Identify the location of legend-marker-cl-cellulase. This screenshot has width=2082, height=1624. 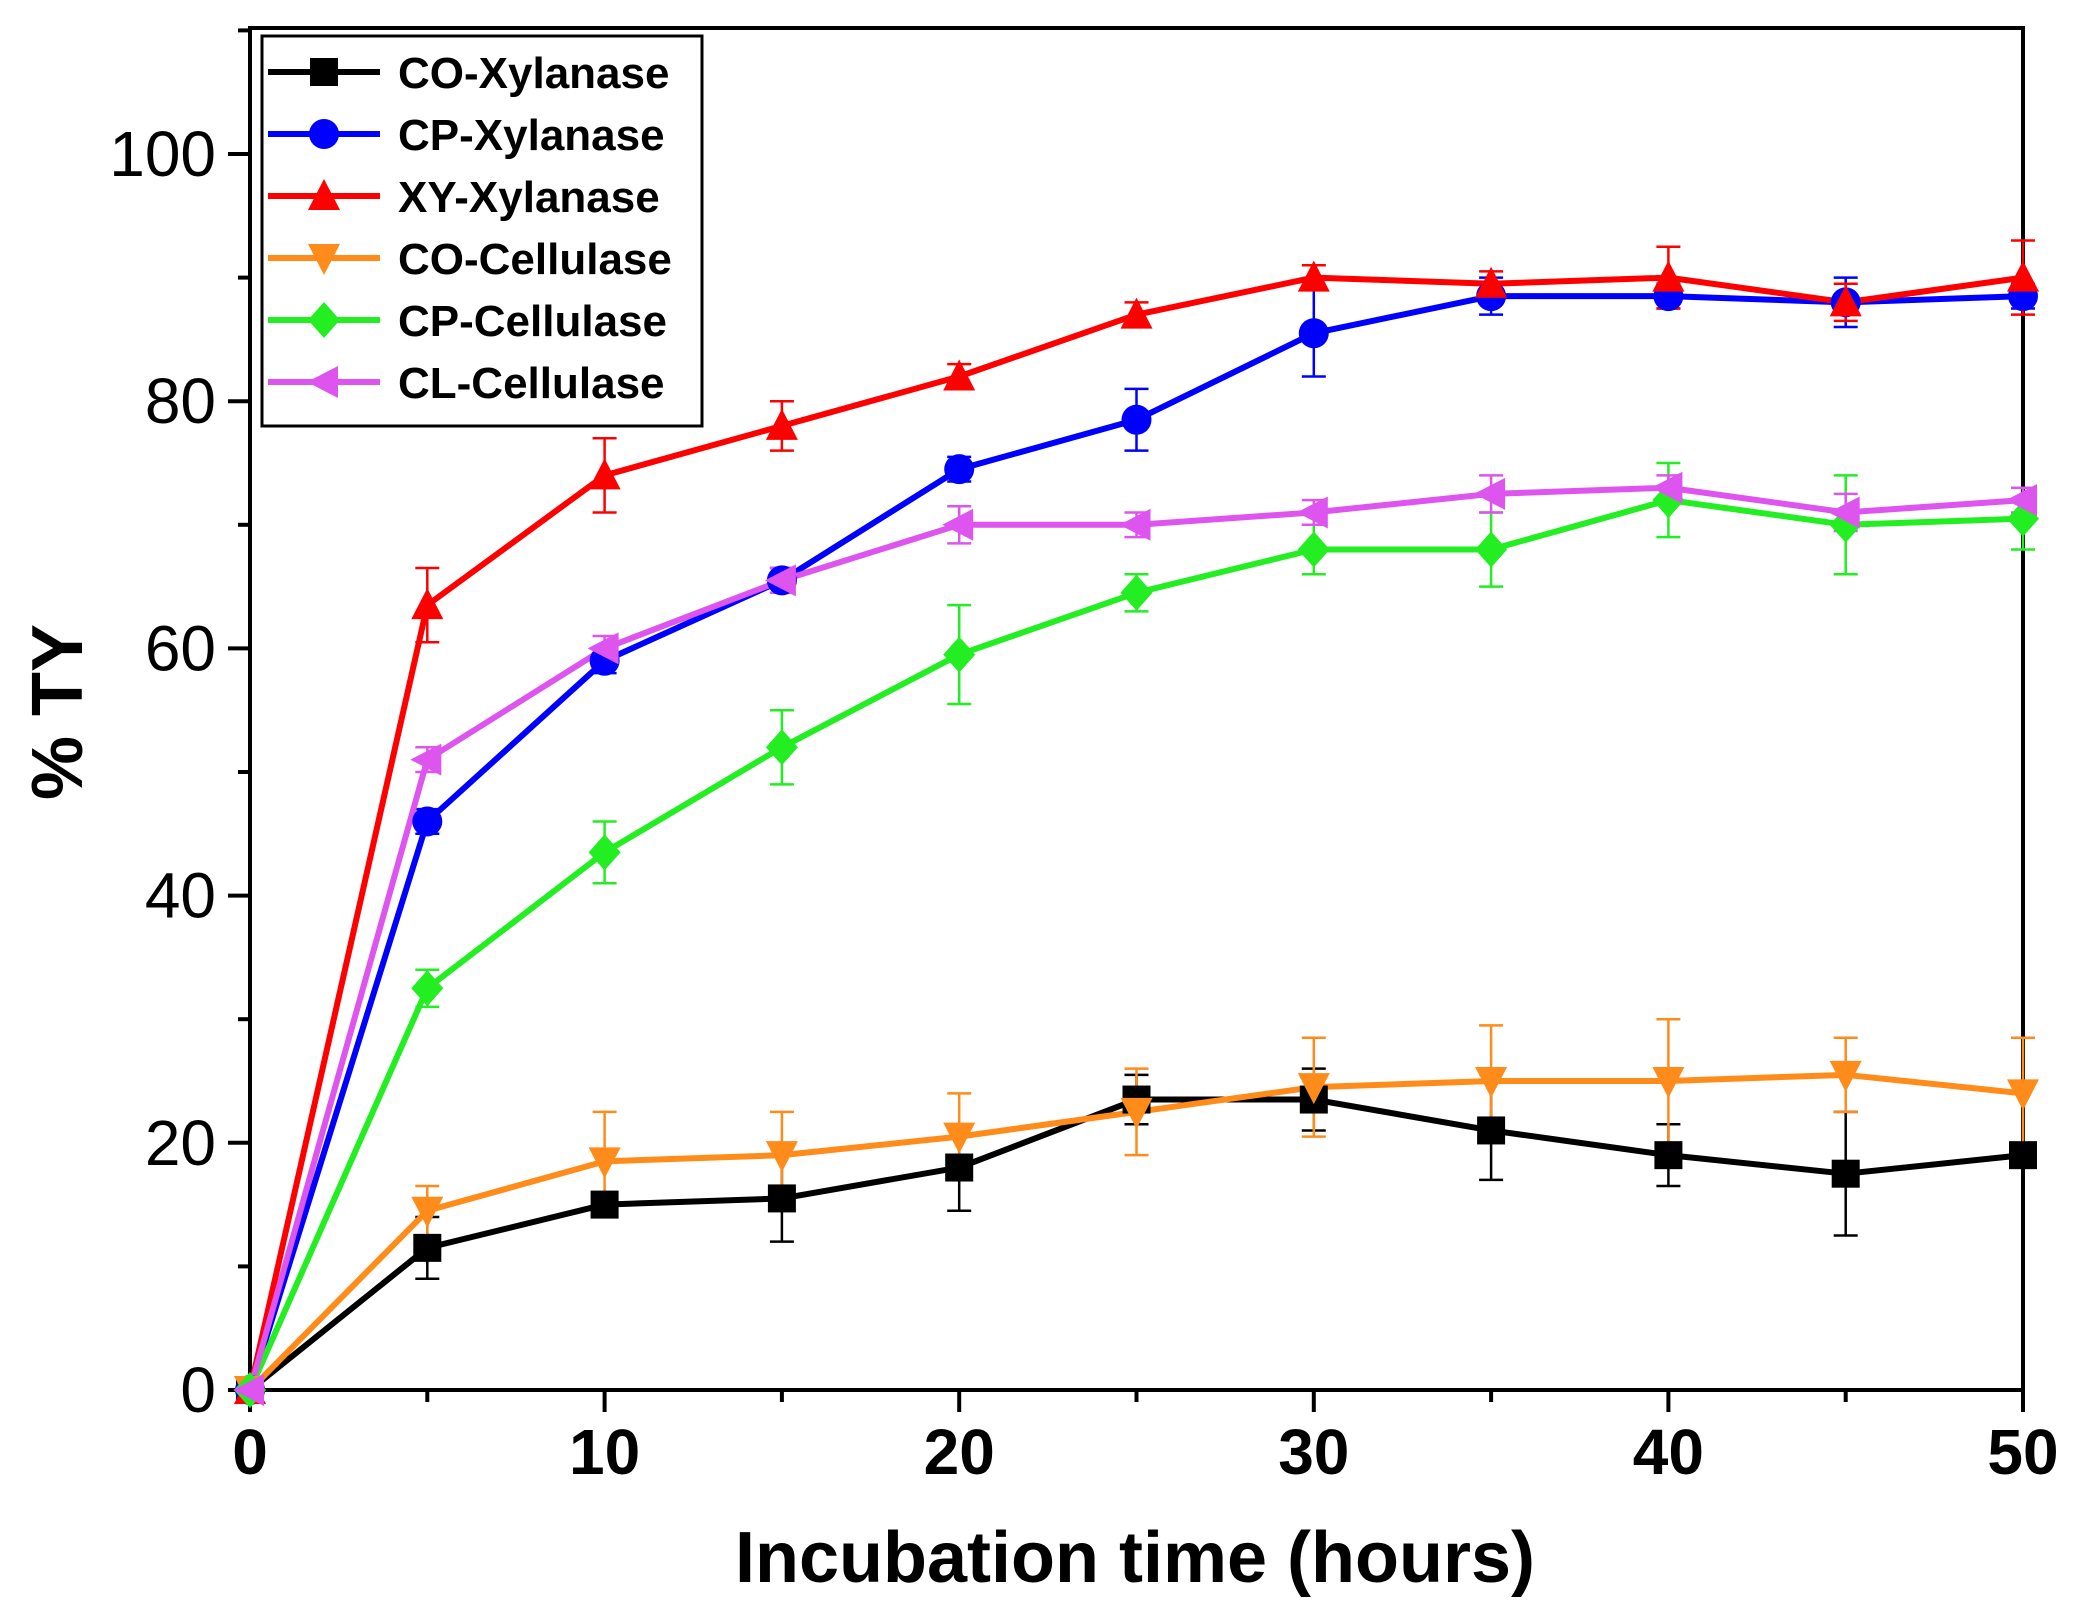
(322, 382).